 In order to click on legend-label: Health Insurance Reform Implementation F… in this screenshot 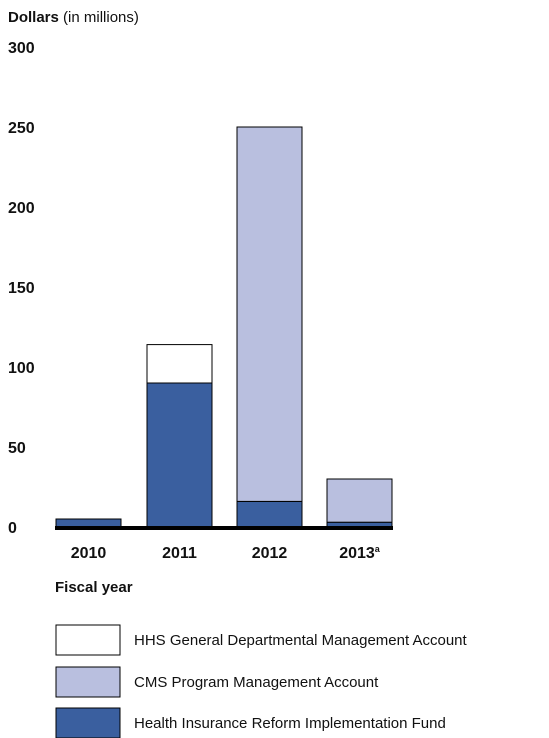, I will do `click(290, 723)`.